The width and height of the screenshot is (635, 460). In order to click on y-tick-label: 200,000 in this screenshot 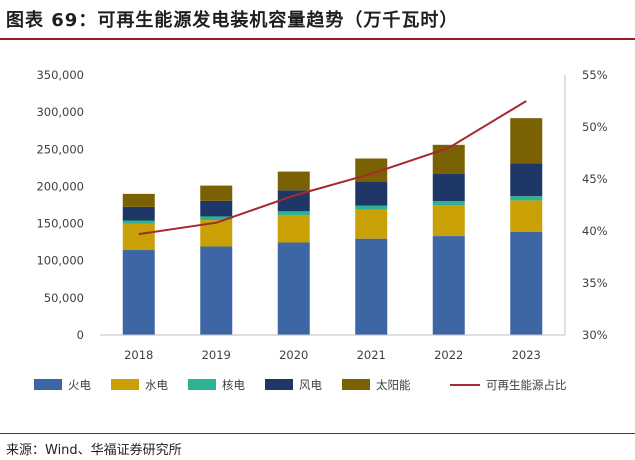, I will do `click(60, 186)`.